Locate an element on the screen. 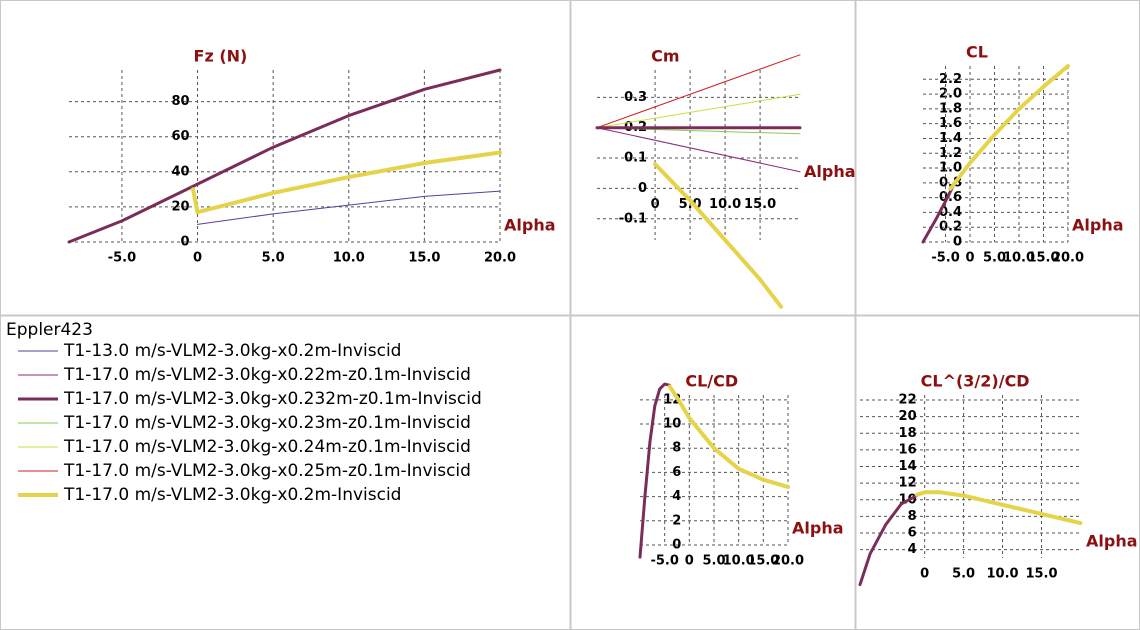 The height and width of the screenshot is (630, 1140). y-tick-label: 16 is located at coordinates (908, 449).